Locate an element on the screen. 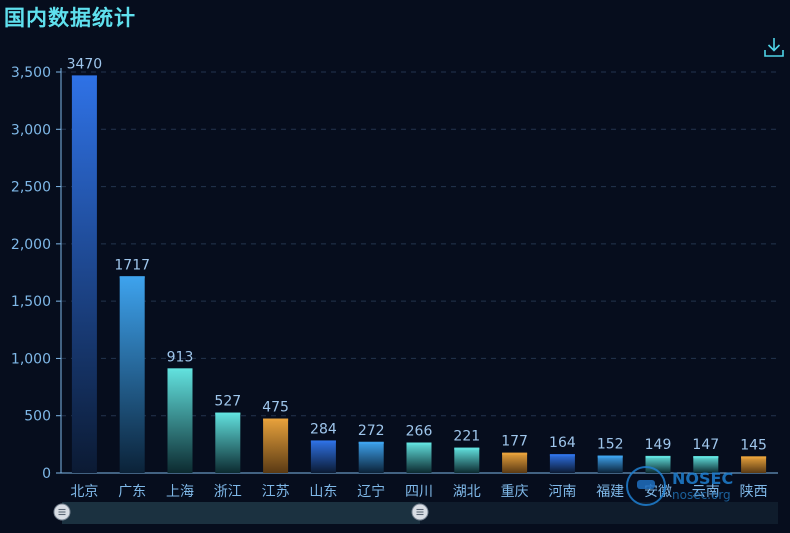 The width and height of the screenshot is (790, 533). data-label: 266 is located at coordinates (419, 432).